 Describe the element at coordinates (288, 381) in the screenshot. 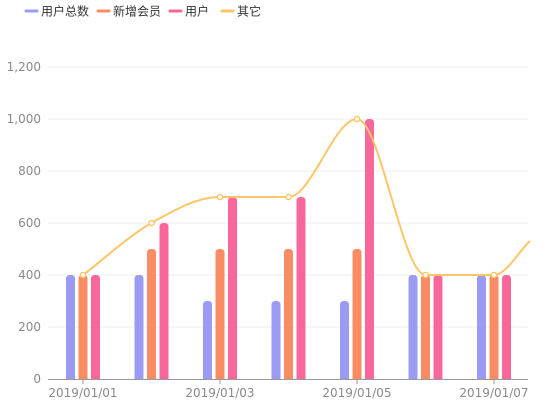

I see `axes` at that location.